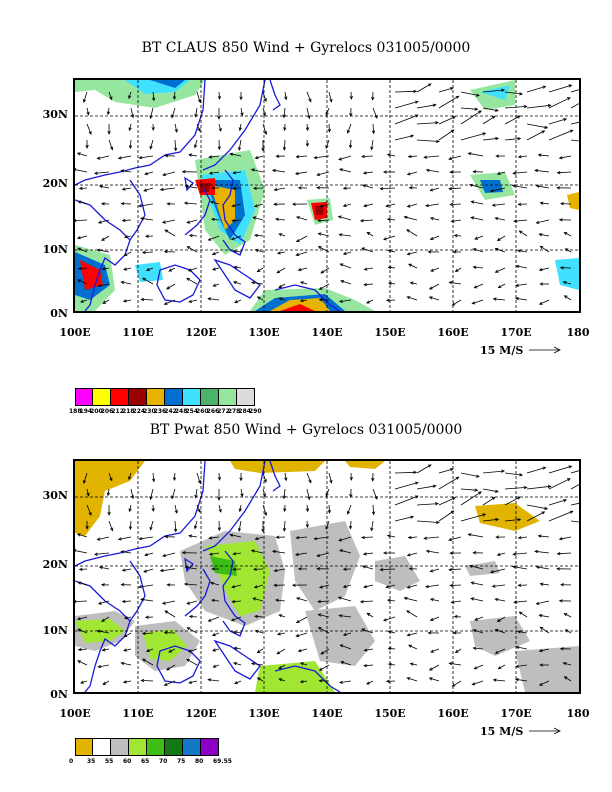  I want to click on colorbar-label: 248, so click(181, 411).